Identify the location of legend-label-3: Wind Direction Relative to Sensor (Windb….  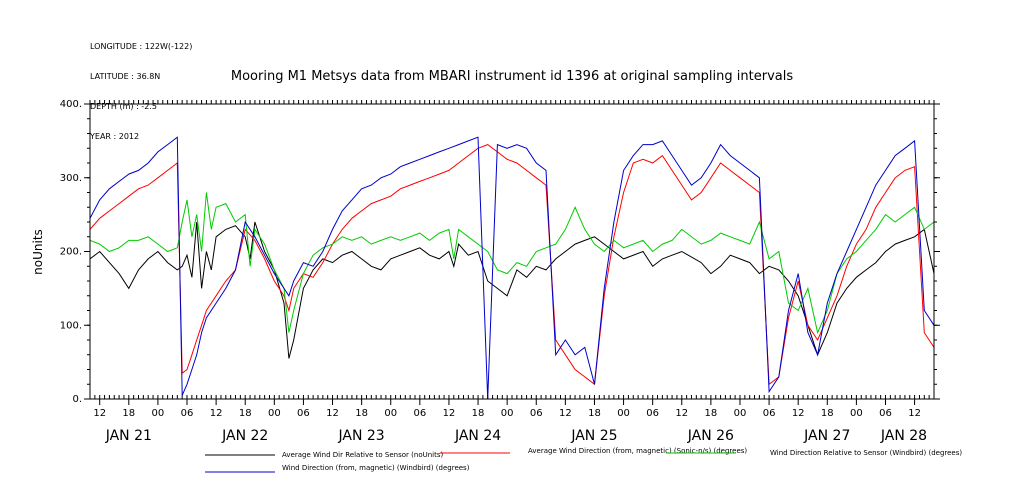
(866, 453).